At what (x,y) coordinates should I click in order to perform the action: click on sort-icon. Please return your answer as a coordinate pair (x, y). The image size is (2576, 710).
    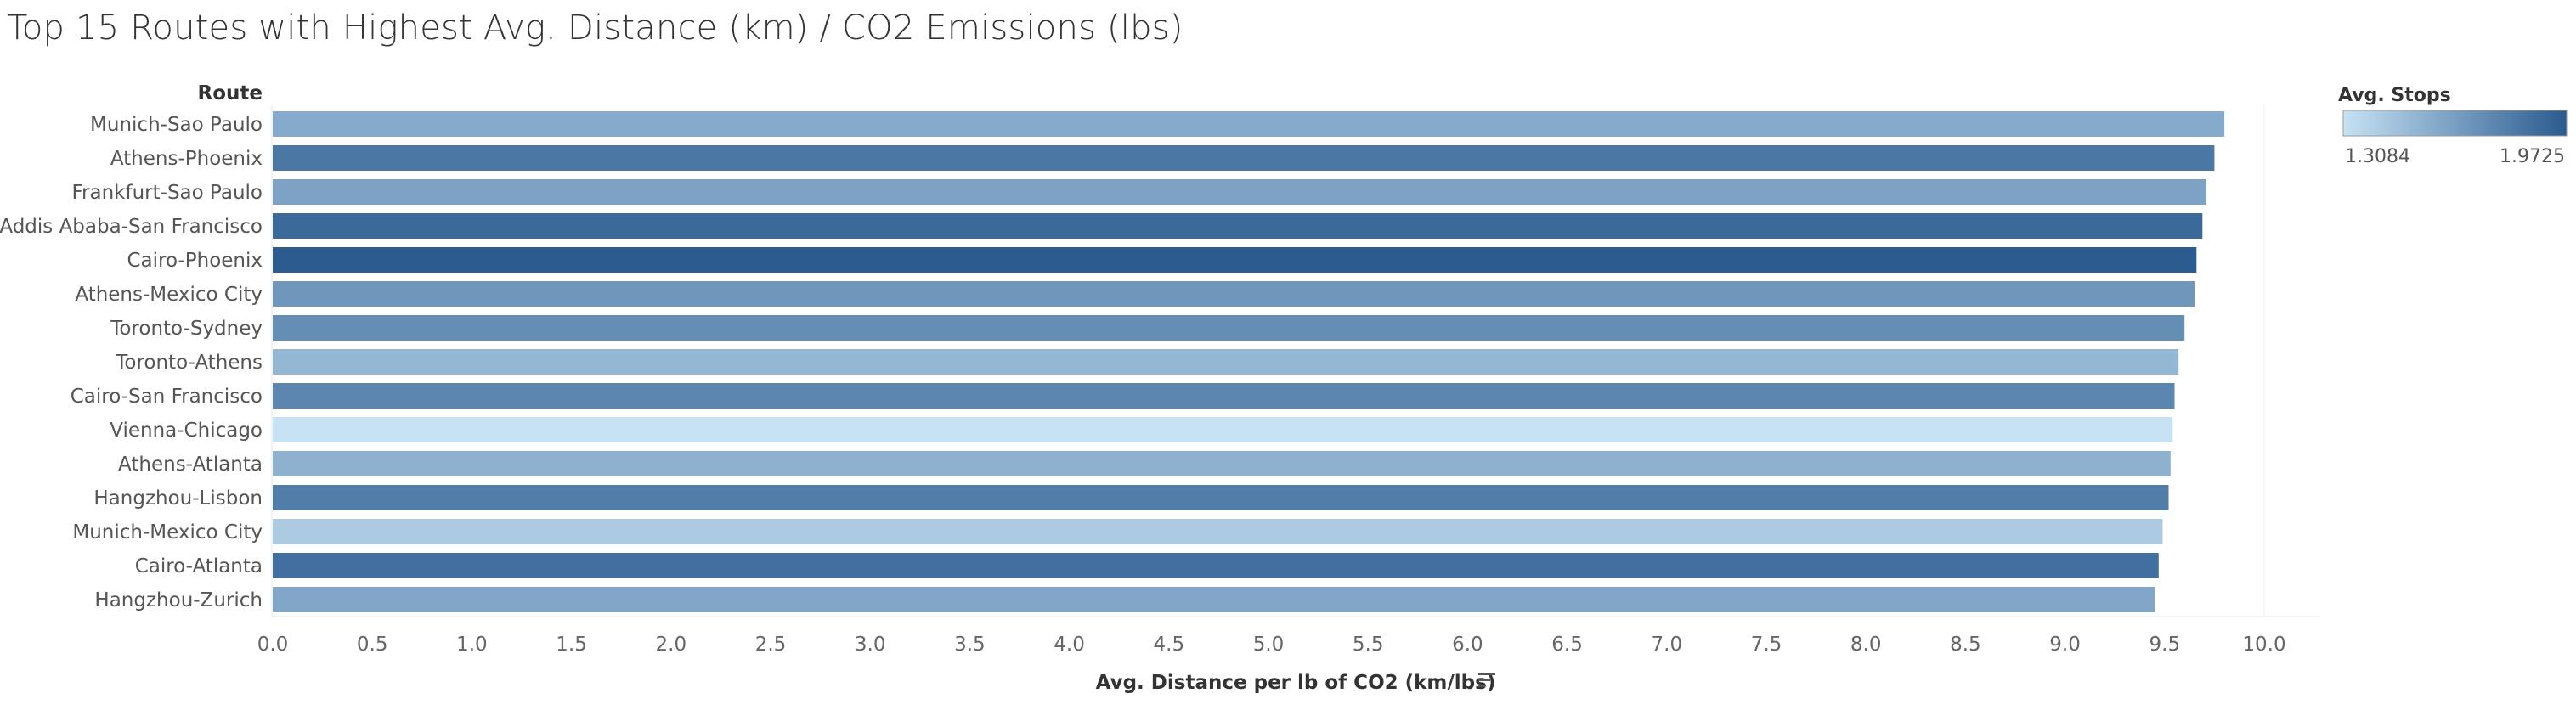
    Looking at the image, I should click on (1486, 680).